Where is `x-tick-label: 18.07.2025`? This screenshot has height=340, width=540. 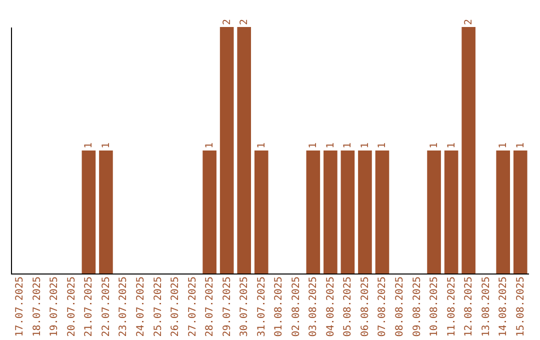
x-tick-label: 18.07.2025 is located at coordinates (37, 306).